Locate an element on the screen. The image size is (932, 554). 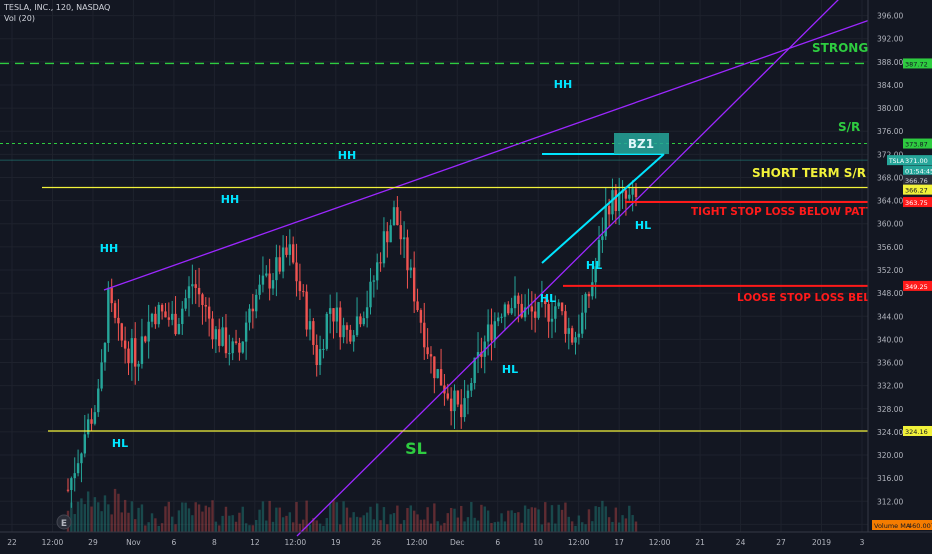
volume-ma-badge is located at coordinates (902, 525).